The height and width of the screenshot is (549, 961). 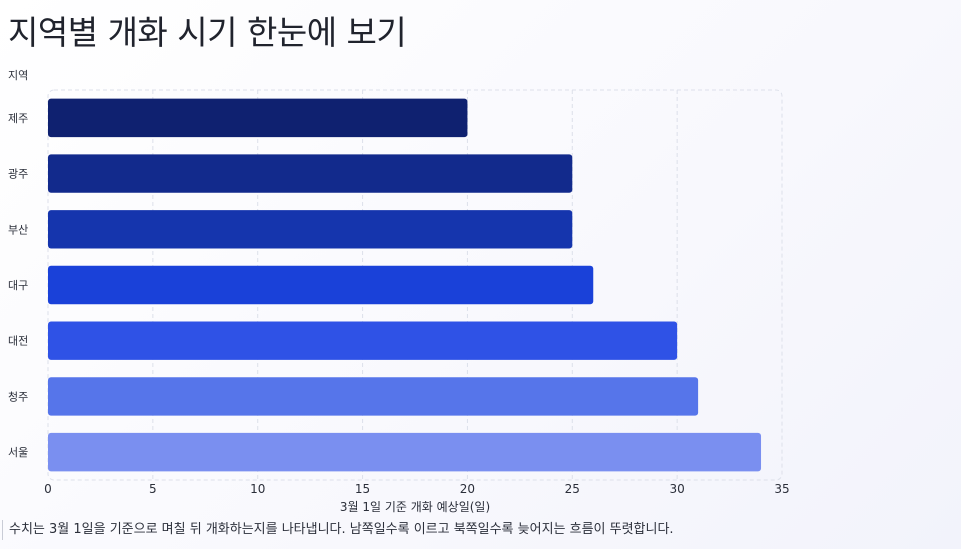 What do you see at coordinates (153, 489) in the screenshot?
I see `x-tick-label: 5` at bounding box center [153, 489].